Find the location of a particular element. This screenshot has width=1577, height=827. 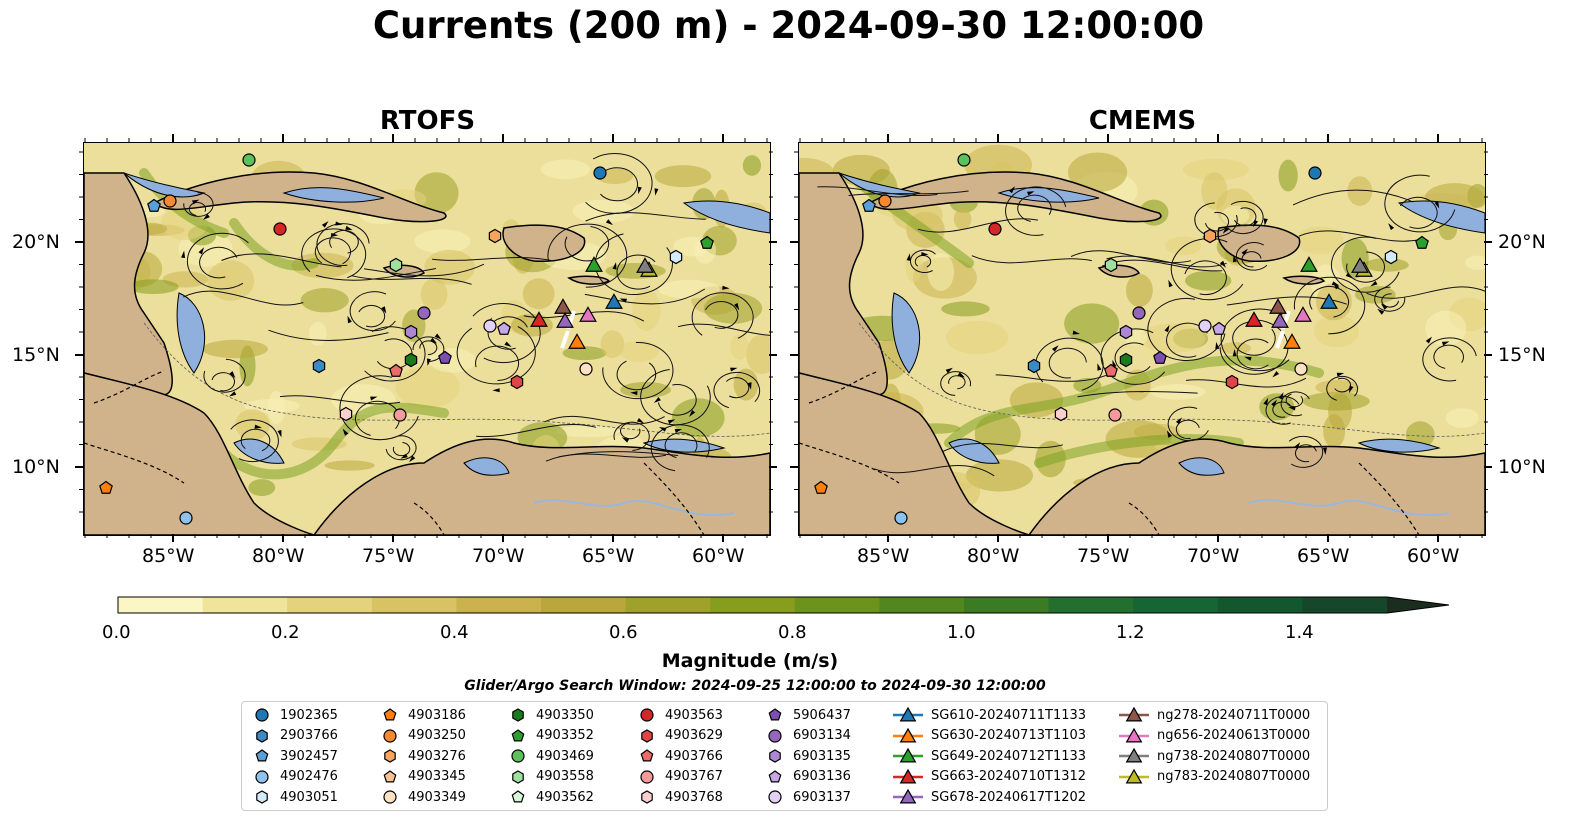

legend-item: 2903766 is located at coordinates (295, 736).